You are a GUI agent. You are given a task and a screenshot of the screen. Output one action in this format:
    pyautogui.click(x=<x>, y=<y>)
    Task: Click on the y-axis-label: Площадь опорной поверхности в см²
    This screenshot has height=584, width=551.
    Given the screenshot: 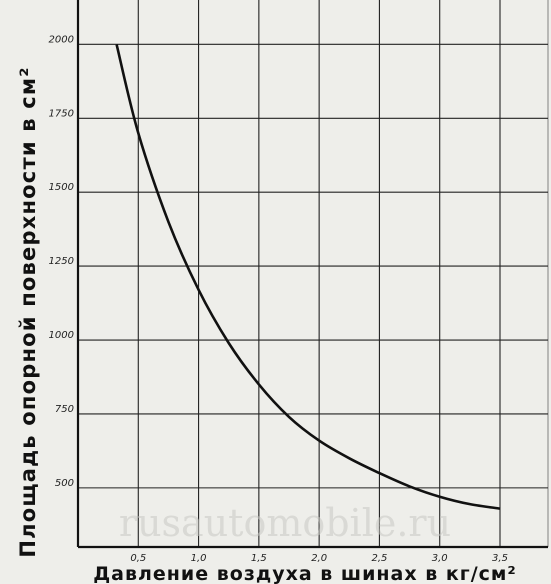 What is the action you would take?
    pyautogui.click(x=28, y=311)
    